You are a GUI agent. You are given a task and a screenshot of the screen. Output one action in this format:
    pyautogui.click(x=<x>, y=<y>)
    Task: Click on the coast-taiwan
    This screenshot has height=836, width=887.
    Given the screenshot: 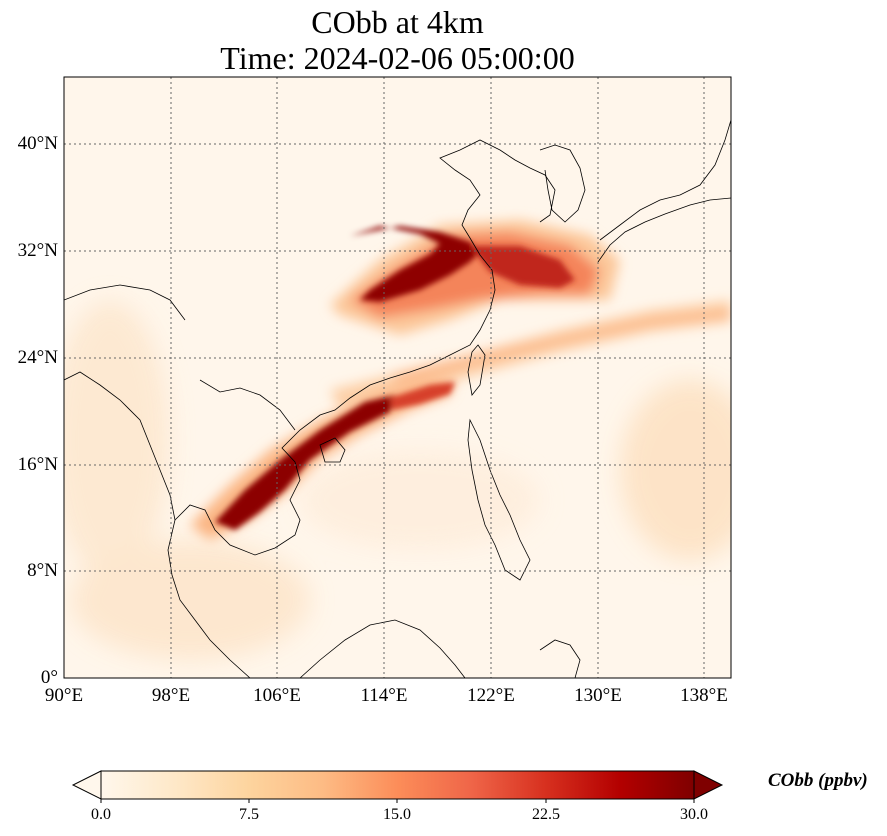 What is the action you would take?
    pyautogui.click(x=476, y=370)
    